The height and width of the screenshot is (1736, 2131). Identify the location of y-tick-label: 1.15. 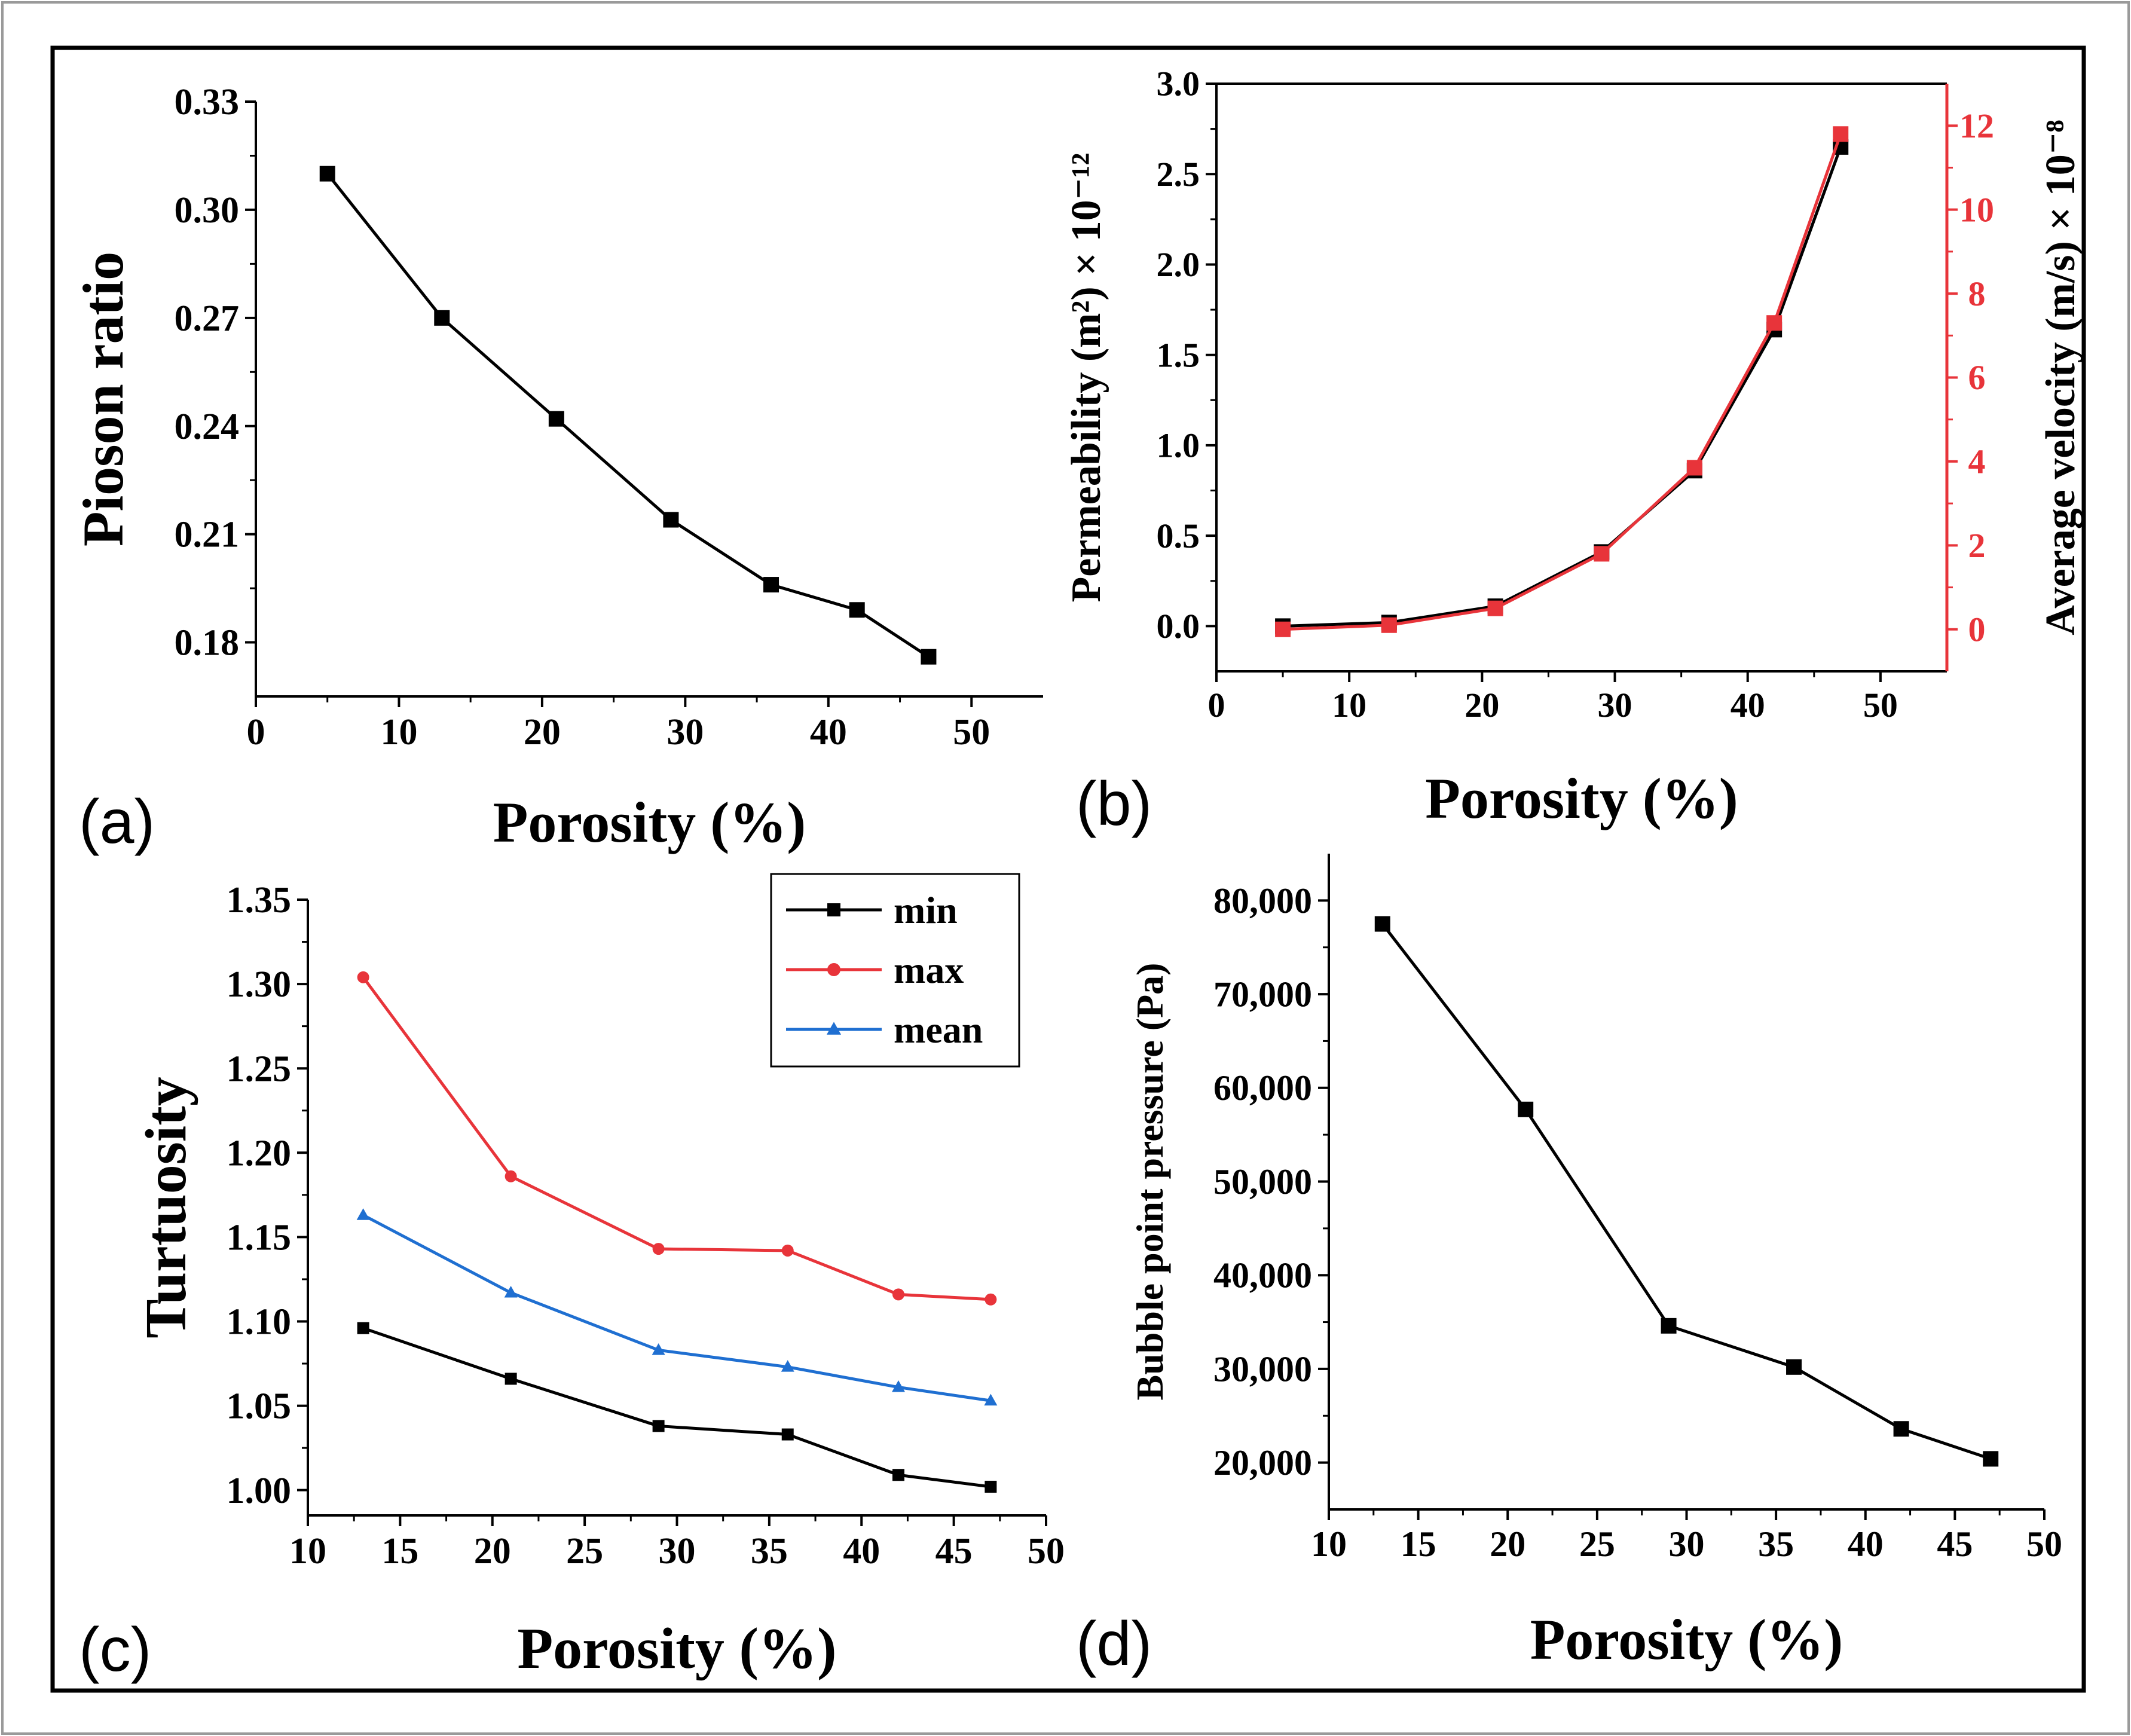
(259, 1237).